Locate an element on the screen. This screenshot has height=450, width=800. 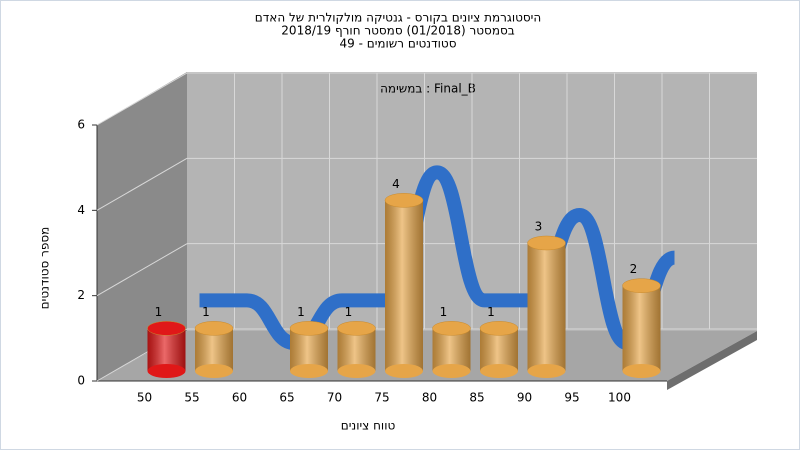
y-tick-label: 0 is located at coordinates (81, 381).